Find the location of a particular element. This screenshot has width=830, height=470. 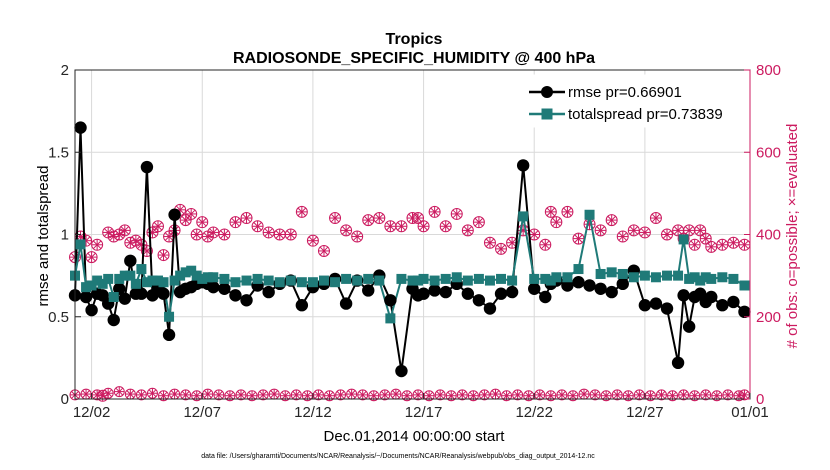

x-tick-label: 12/12 is located at coordinates (313, 412).